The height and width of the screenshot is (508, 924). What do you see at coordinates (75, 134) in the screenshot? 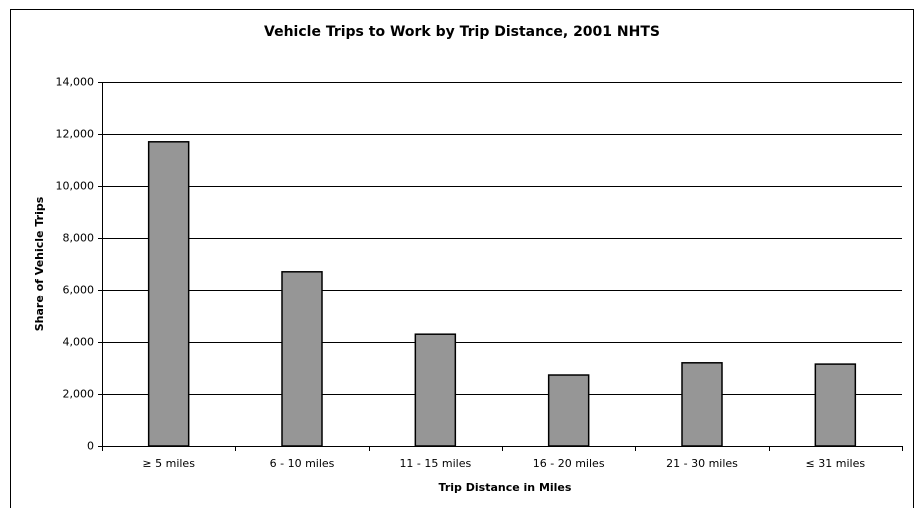
I see `y-tick-label: 12,000` at bounding box center [75, 134].